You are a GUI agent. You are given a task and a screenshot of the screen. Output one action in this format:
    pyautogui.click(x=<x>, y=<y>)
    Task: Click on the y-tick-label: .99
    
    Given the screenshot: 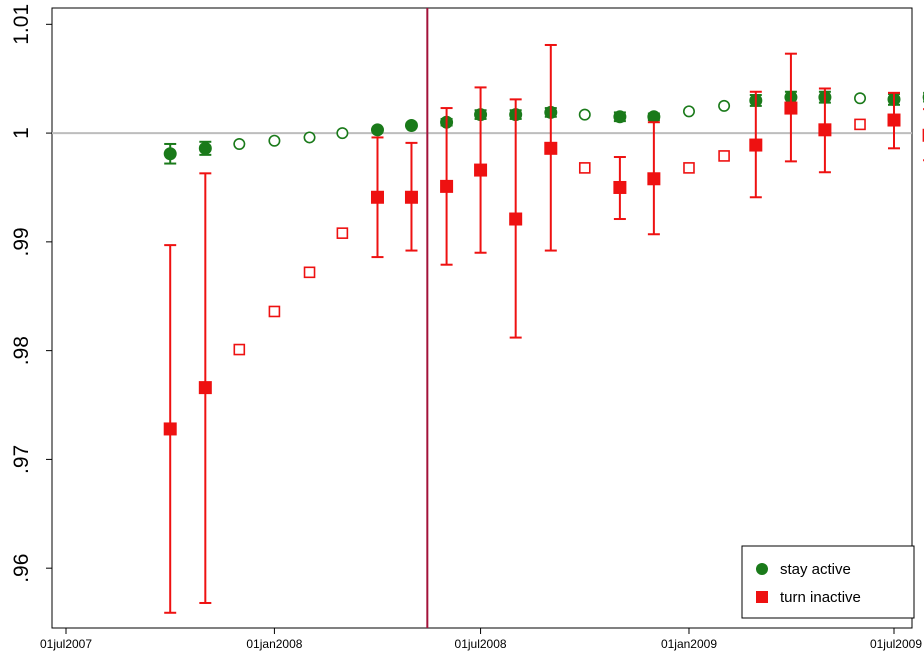 What is the action you would take?
    pyautogui.click(x=21, y=241)
    